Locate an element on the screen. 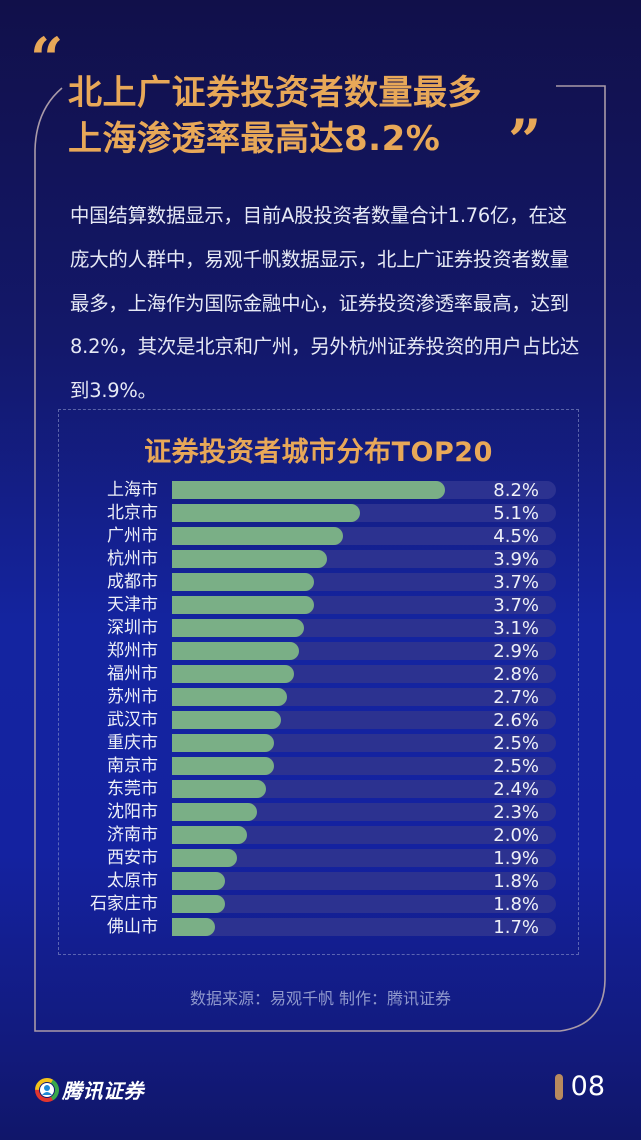 This screenshot has width=641, height=1140. brand-logo: 腾讯证券 is located at coordinates (89, 1089).